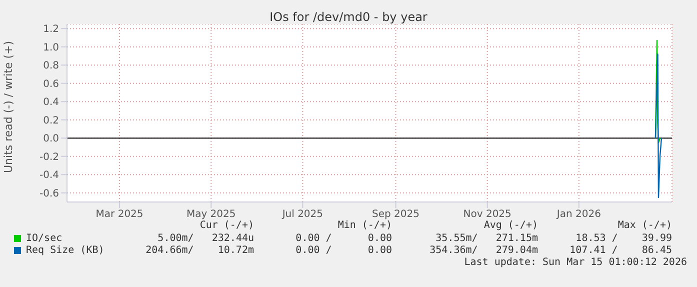 The height and width of the screenshot is (287, 697). Describe the element at coordinates (44, 238) in the screenshot. I see `legend-label: IO/sec` at that location.